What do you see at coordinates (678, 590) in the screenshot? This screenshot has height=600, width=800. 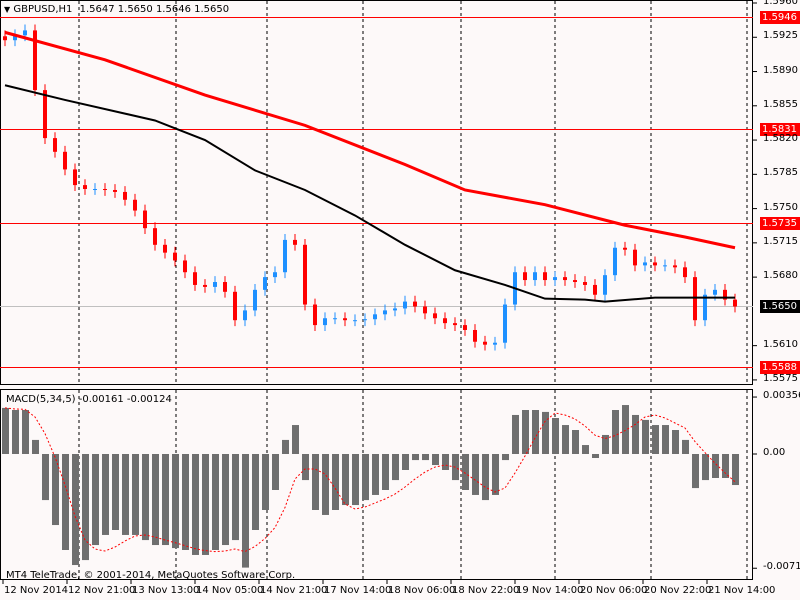 I see `time-axis-label: 20 Nov 22:00` at bounding box center [678, 590].